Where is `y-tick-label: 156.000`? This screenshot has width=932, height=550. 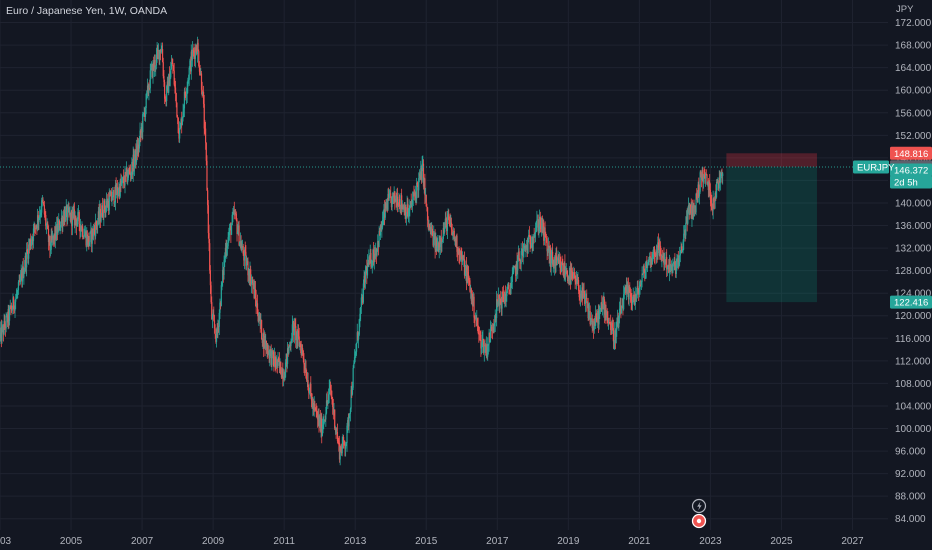
y-tick-label: 156.000 is located at coordinates (913, 113).